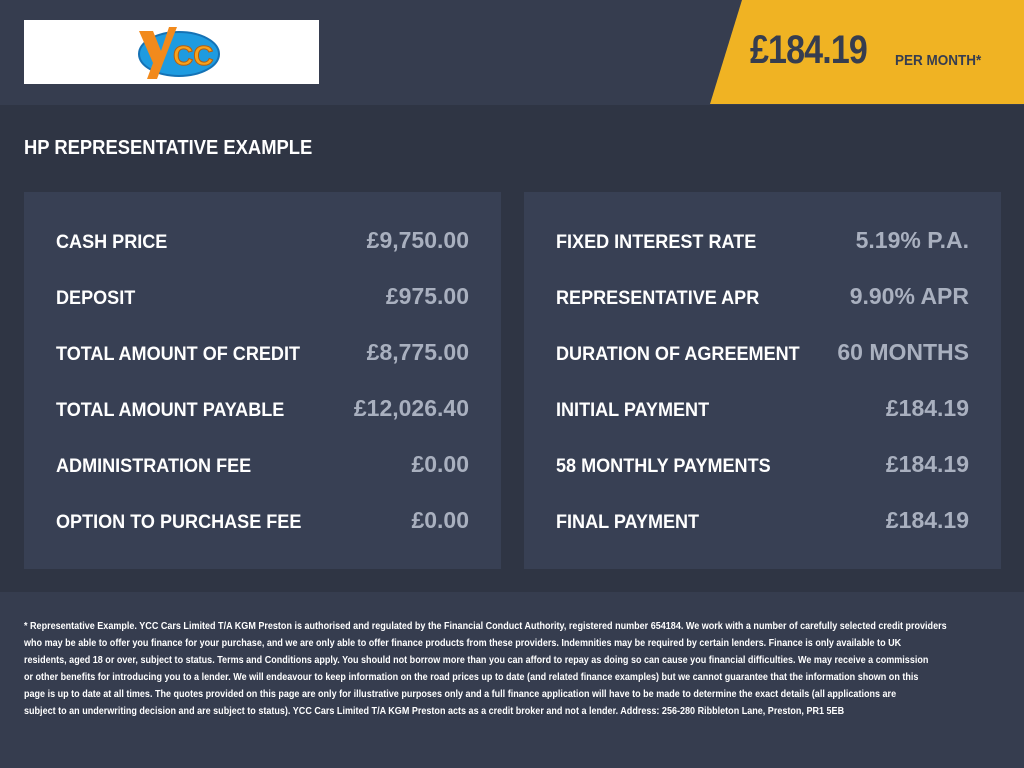  Describe the element at coordinates (178, 354) in the screenshot. I see `row-label: TOTAL AMOUNT OF CREDIT` at that location.